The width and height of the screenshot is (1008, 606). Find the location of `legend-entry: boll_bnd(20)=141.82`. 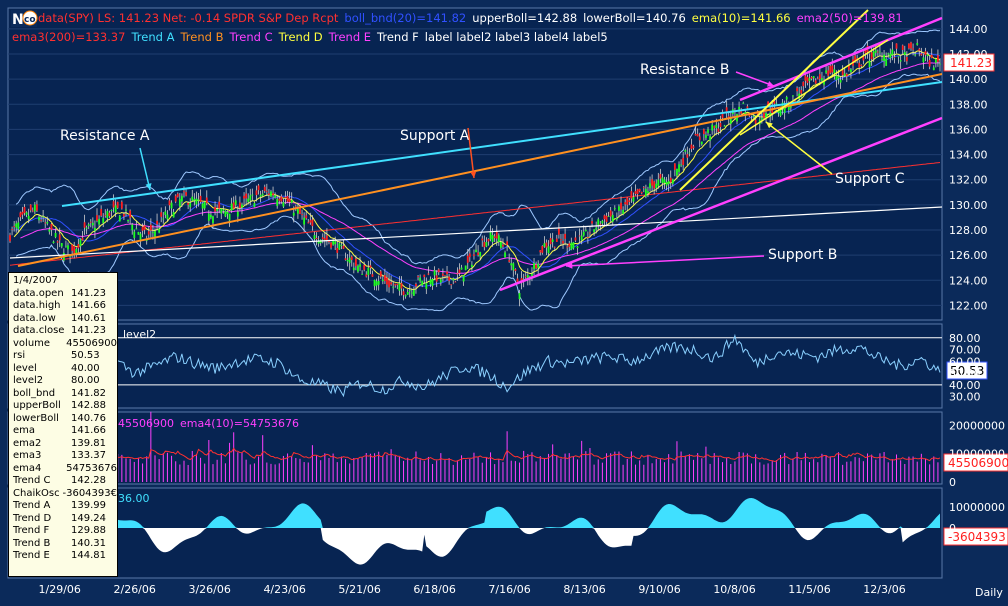

legend-entry: boll_bnd(20)=141.82 is located at coordinates (405, 18).